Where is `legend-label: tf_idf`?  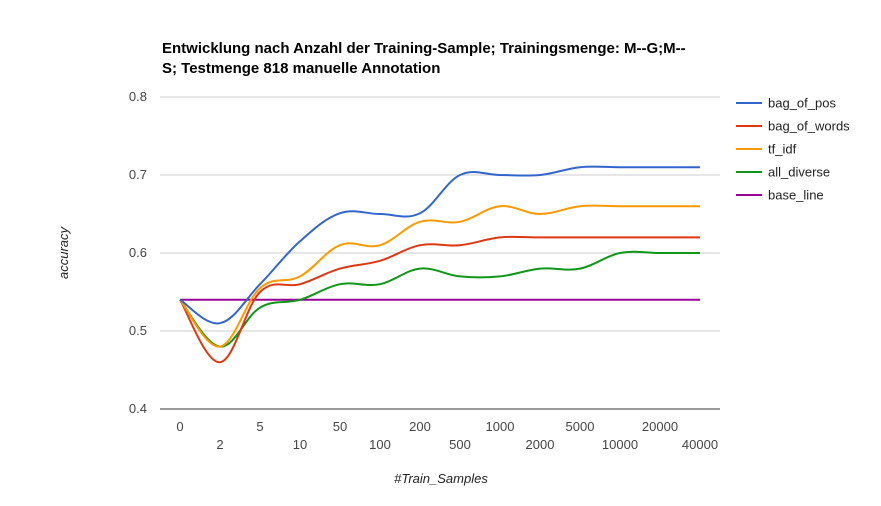 legend-label: tf_idf is located at coordinates (782, 149).